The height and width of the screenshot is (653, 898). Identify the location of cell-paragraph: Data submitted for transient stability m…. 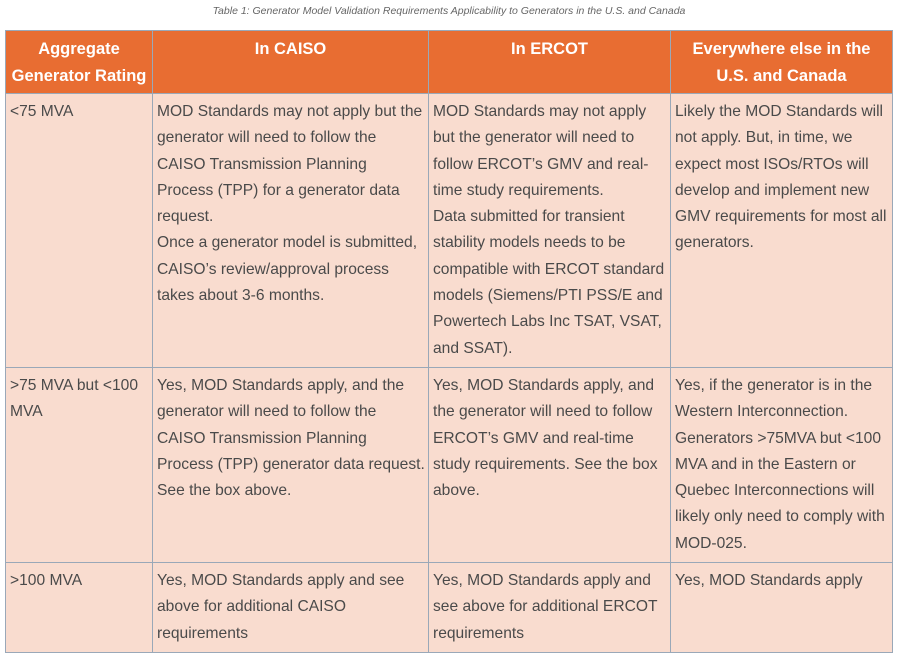
(549, 282).